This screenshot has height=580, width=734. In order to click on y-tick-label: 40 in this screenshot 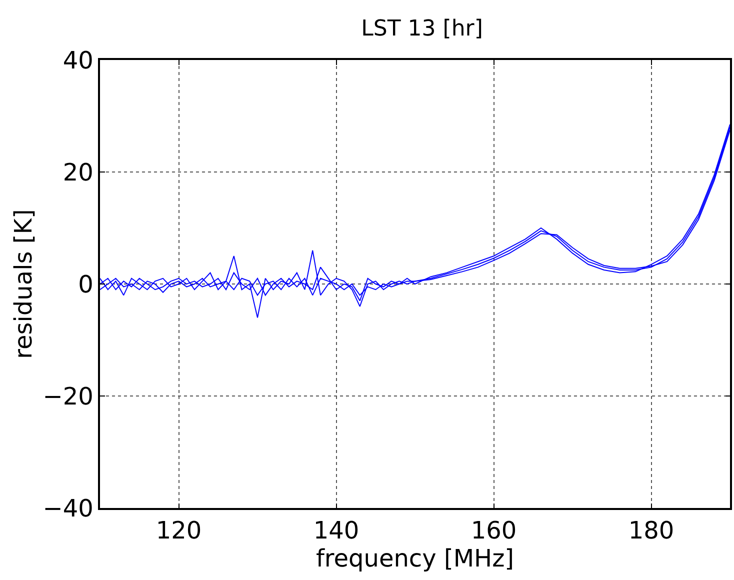, I will do `click(78, 60)`.